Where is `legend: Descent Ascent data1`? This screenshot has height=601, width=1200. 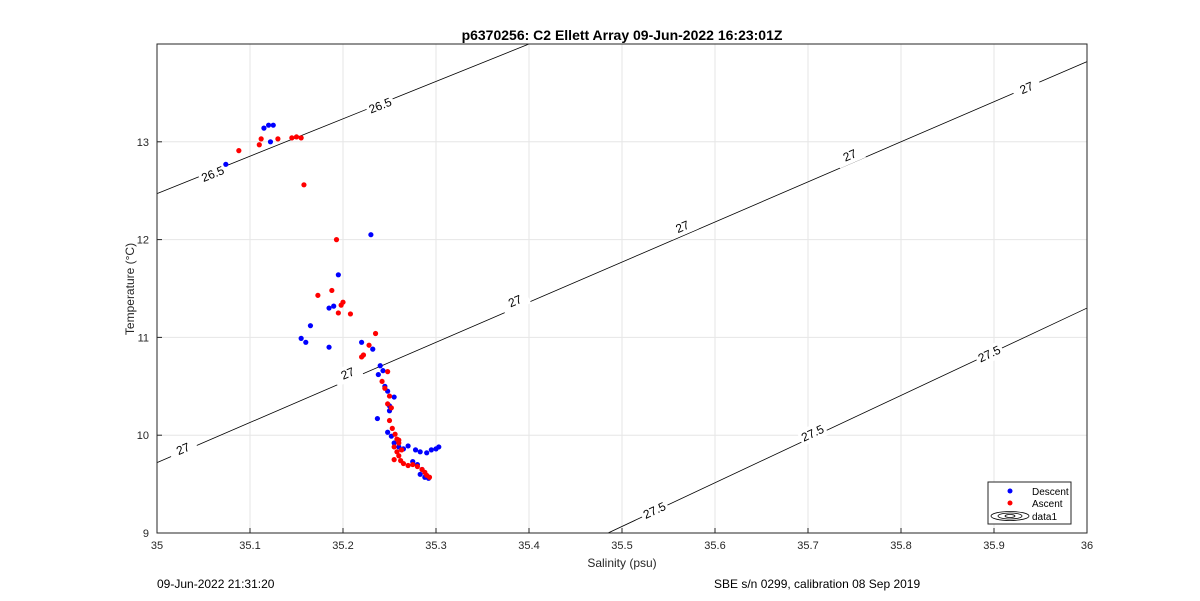 legend: Descent Ascent data1 is located at coordinates (1029, 503).